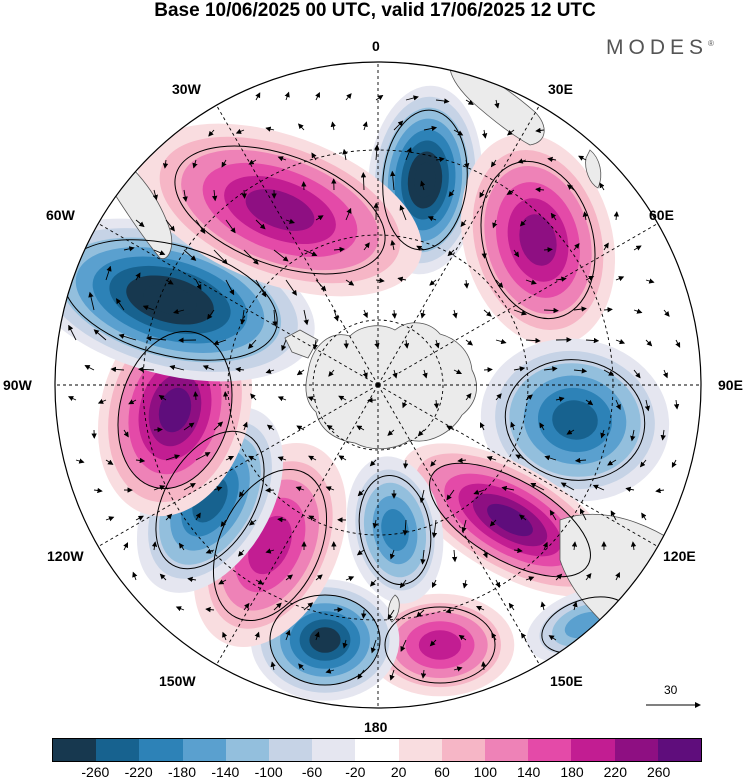  Describe the element at coordinates (730, 385) in the screenshot. I see `lon-label-90e: 90E` at that location.